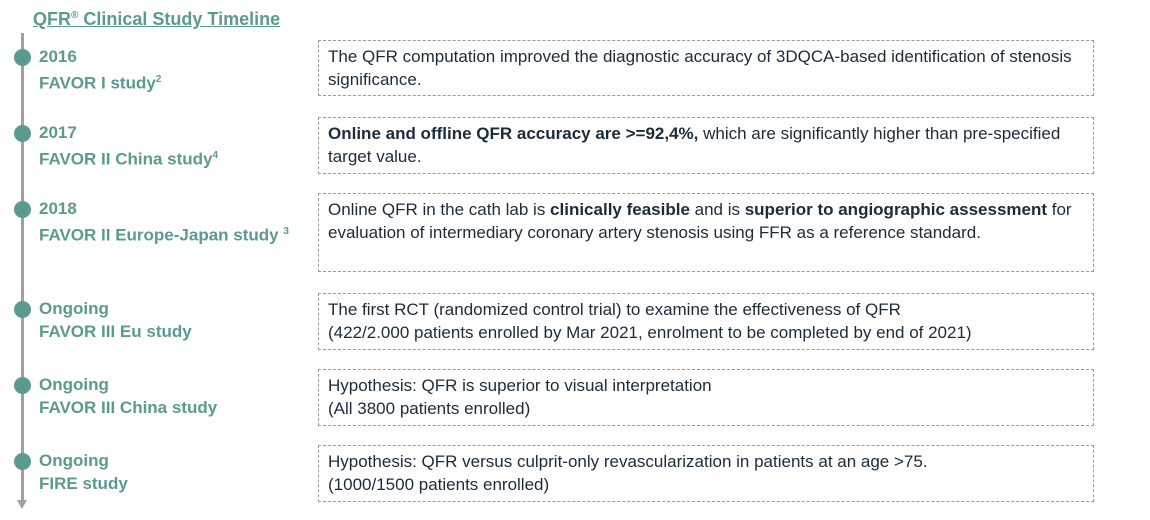 The image size is (1150, 520). Describe the element at coordinates (717, 209) in the screenshot. I see `desc-text: and is` at that location.